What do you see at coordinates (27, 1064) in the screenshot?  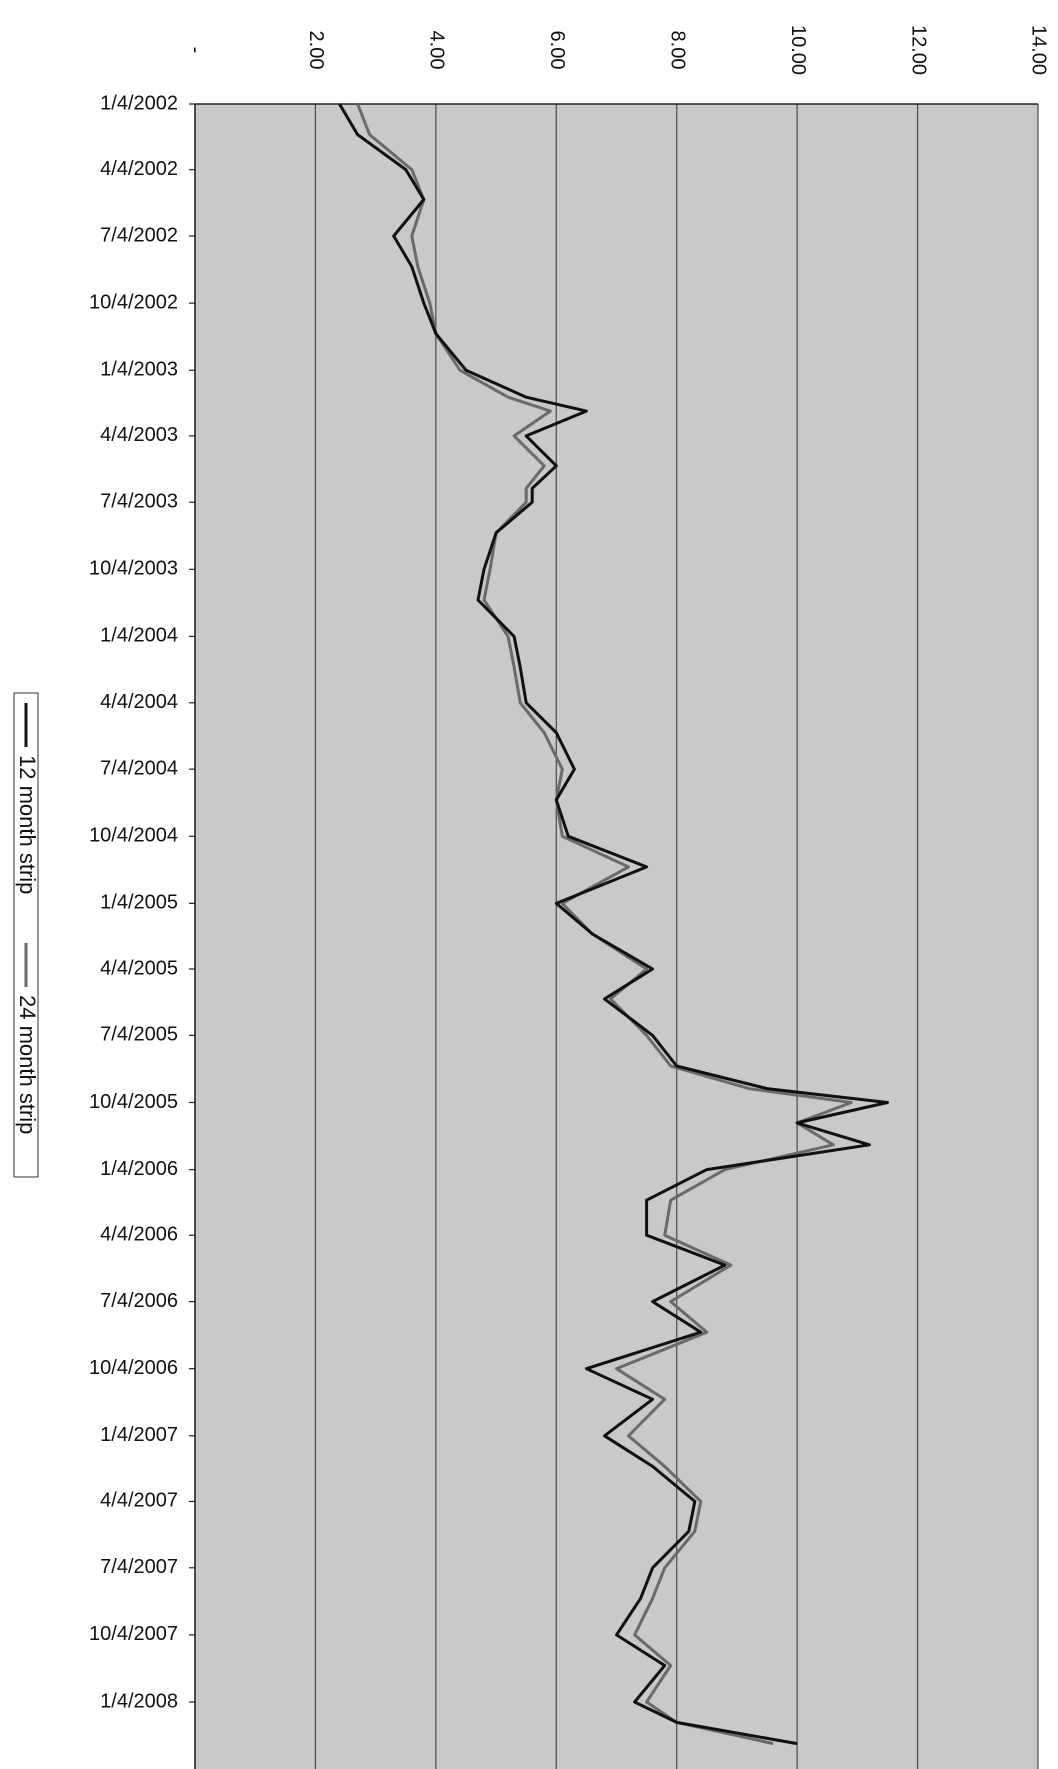 I see `legend-label: 24 month strip` at bounding box center [27, 1064].